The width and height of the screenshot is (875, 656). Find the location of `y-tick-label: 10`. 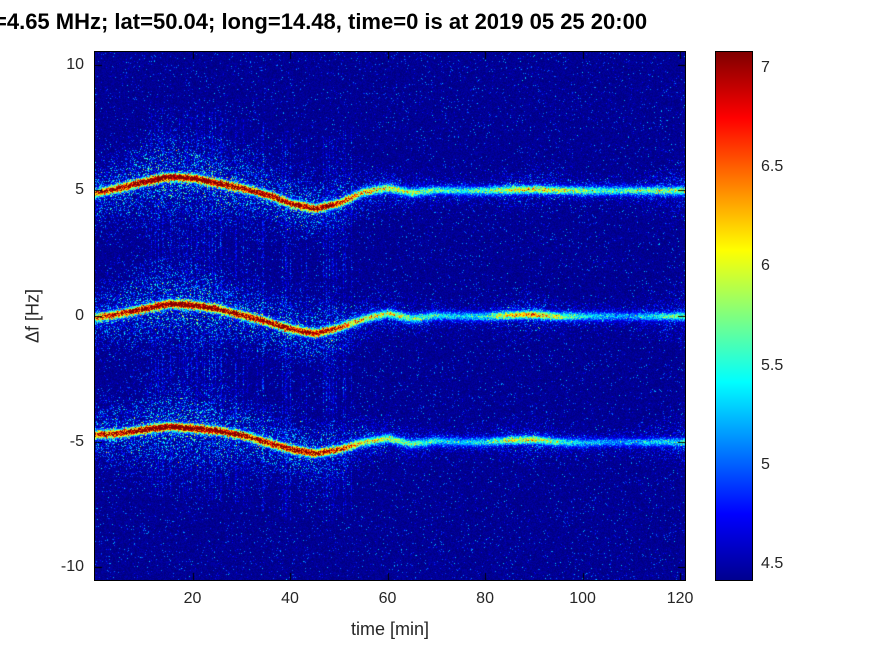

y-tick-label: 10 is located at coordinates (75, 64).